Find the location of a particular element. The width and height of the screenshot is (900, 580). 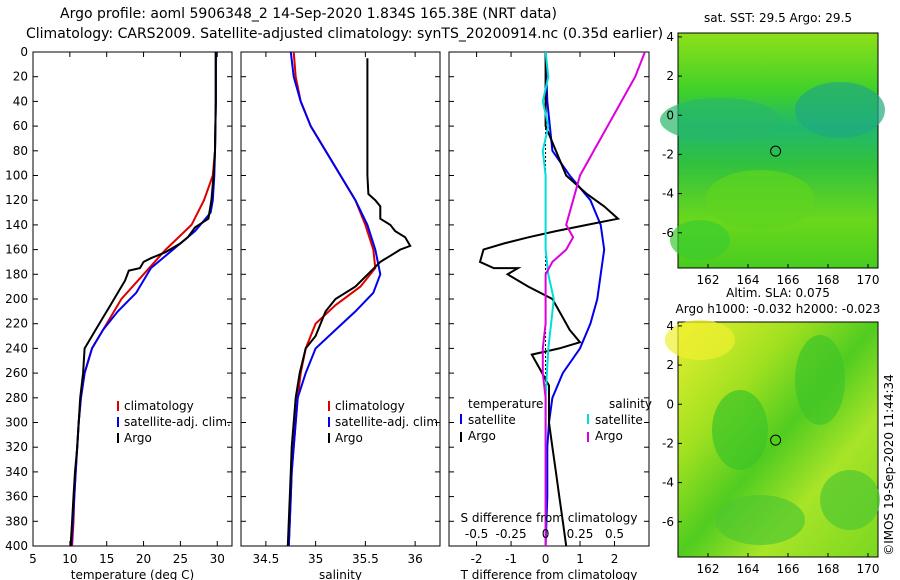

series-line-s-argo is located at coordinates (593, 298).